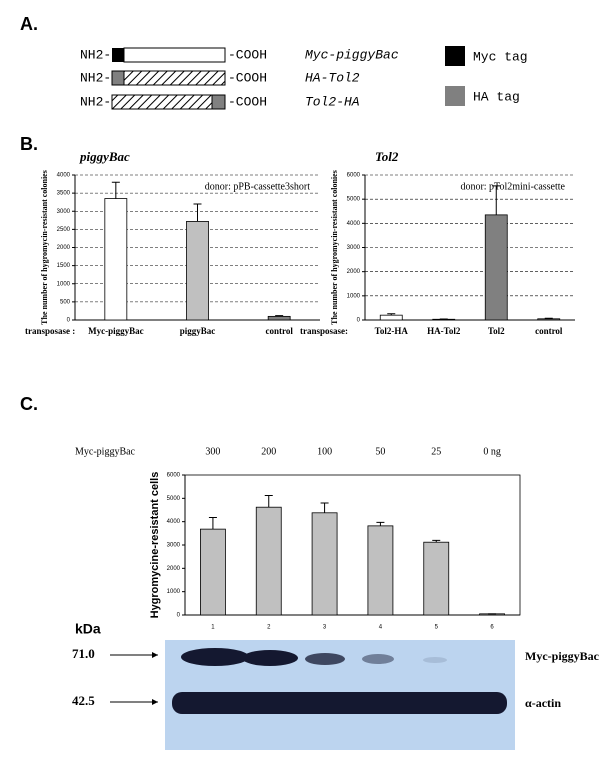 The image size is (600, 768). Describe the element at coordinates (64, 194) in the screenshot. I see `y-tick-label: 3500` at that location.